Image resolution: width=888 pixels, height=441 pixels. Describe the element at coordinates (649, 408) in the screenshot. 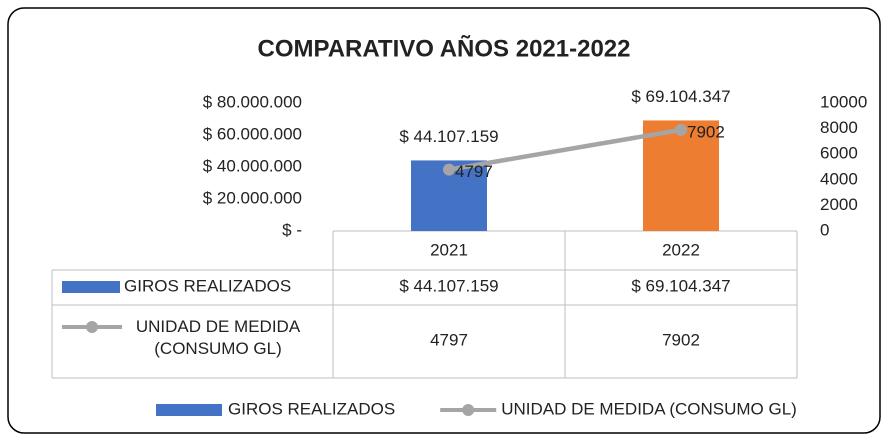

I see `legend-label: UNIDAD DE MEDIDA (CONSUMO GL)` at that location.